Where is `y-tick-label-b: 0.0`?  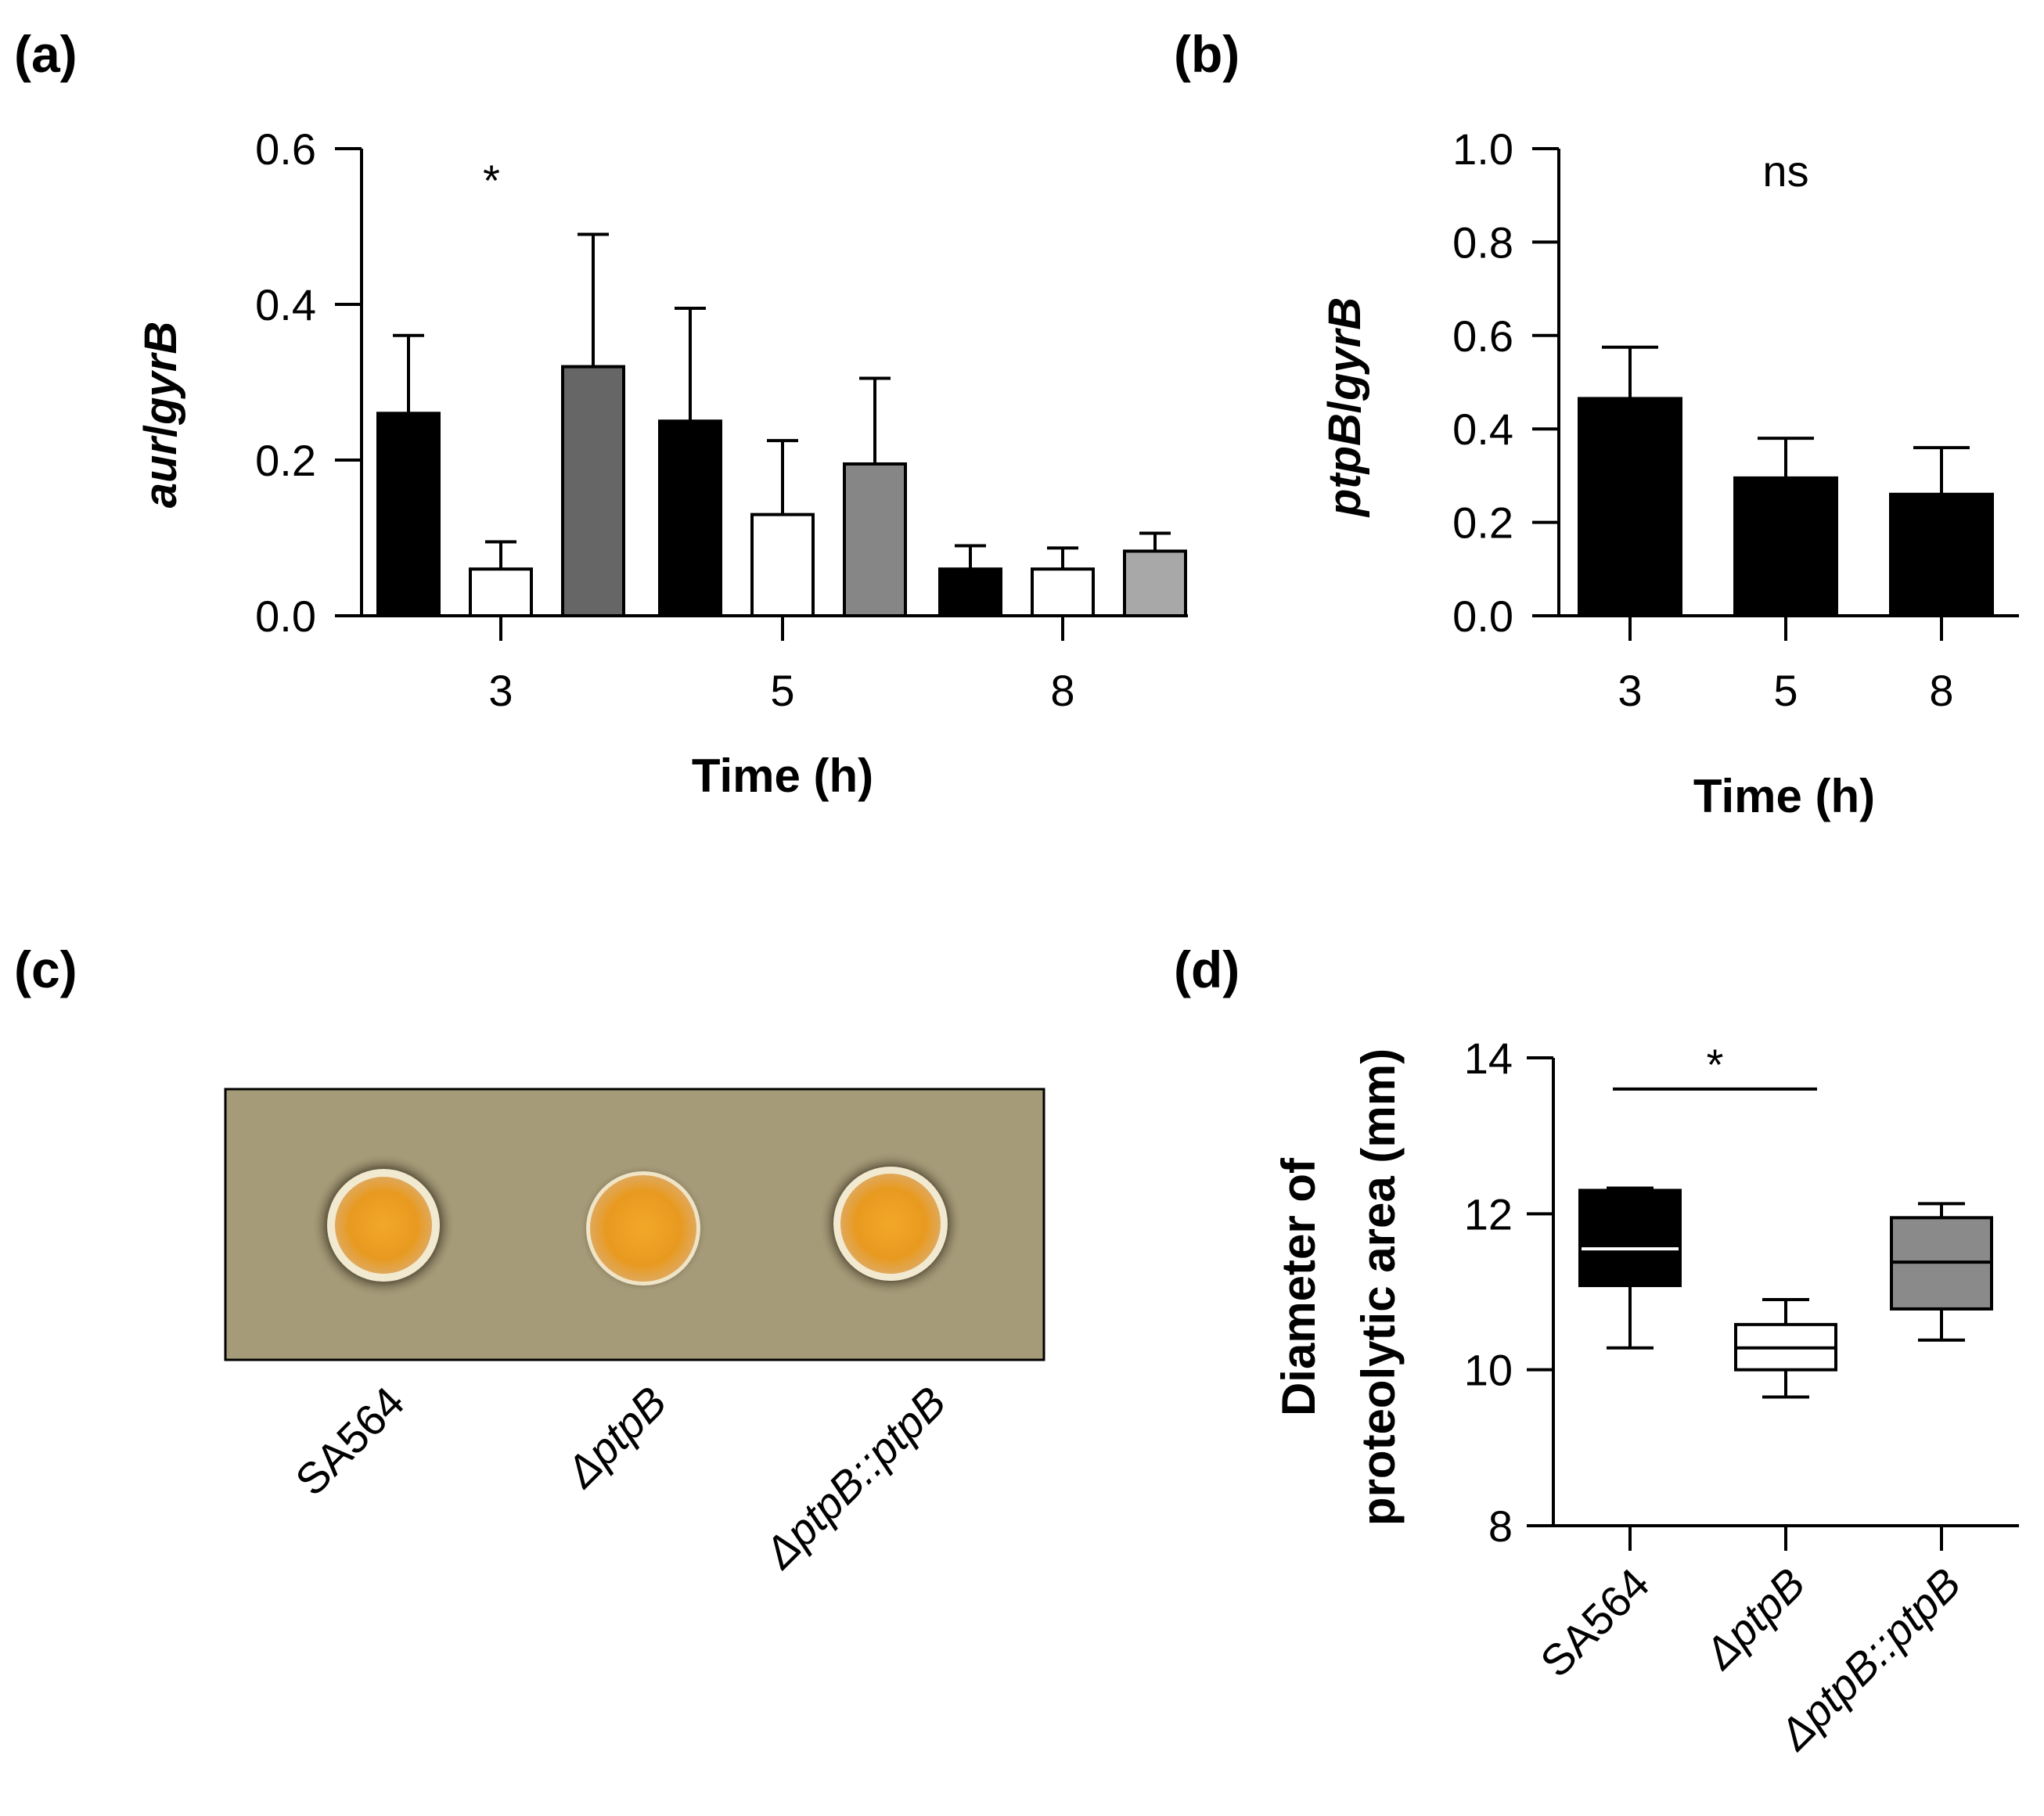
y-tick-label-b: 0.0 is located at coordinates (1482, 616).